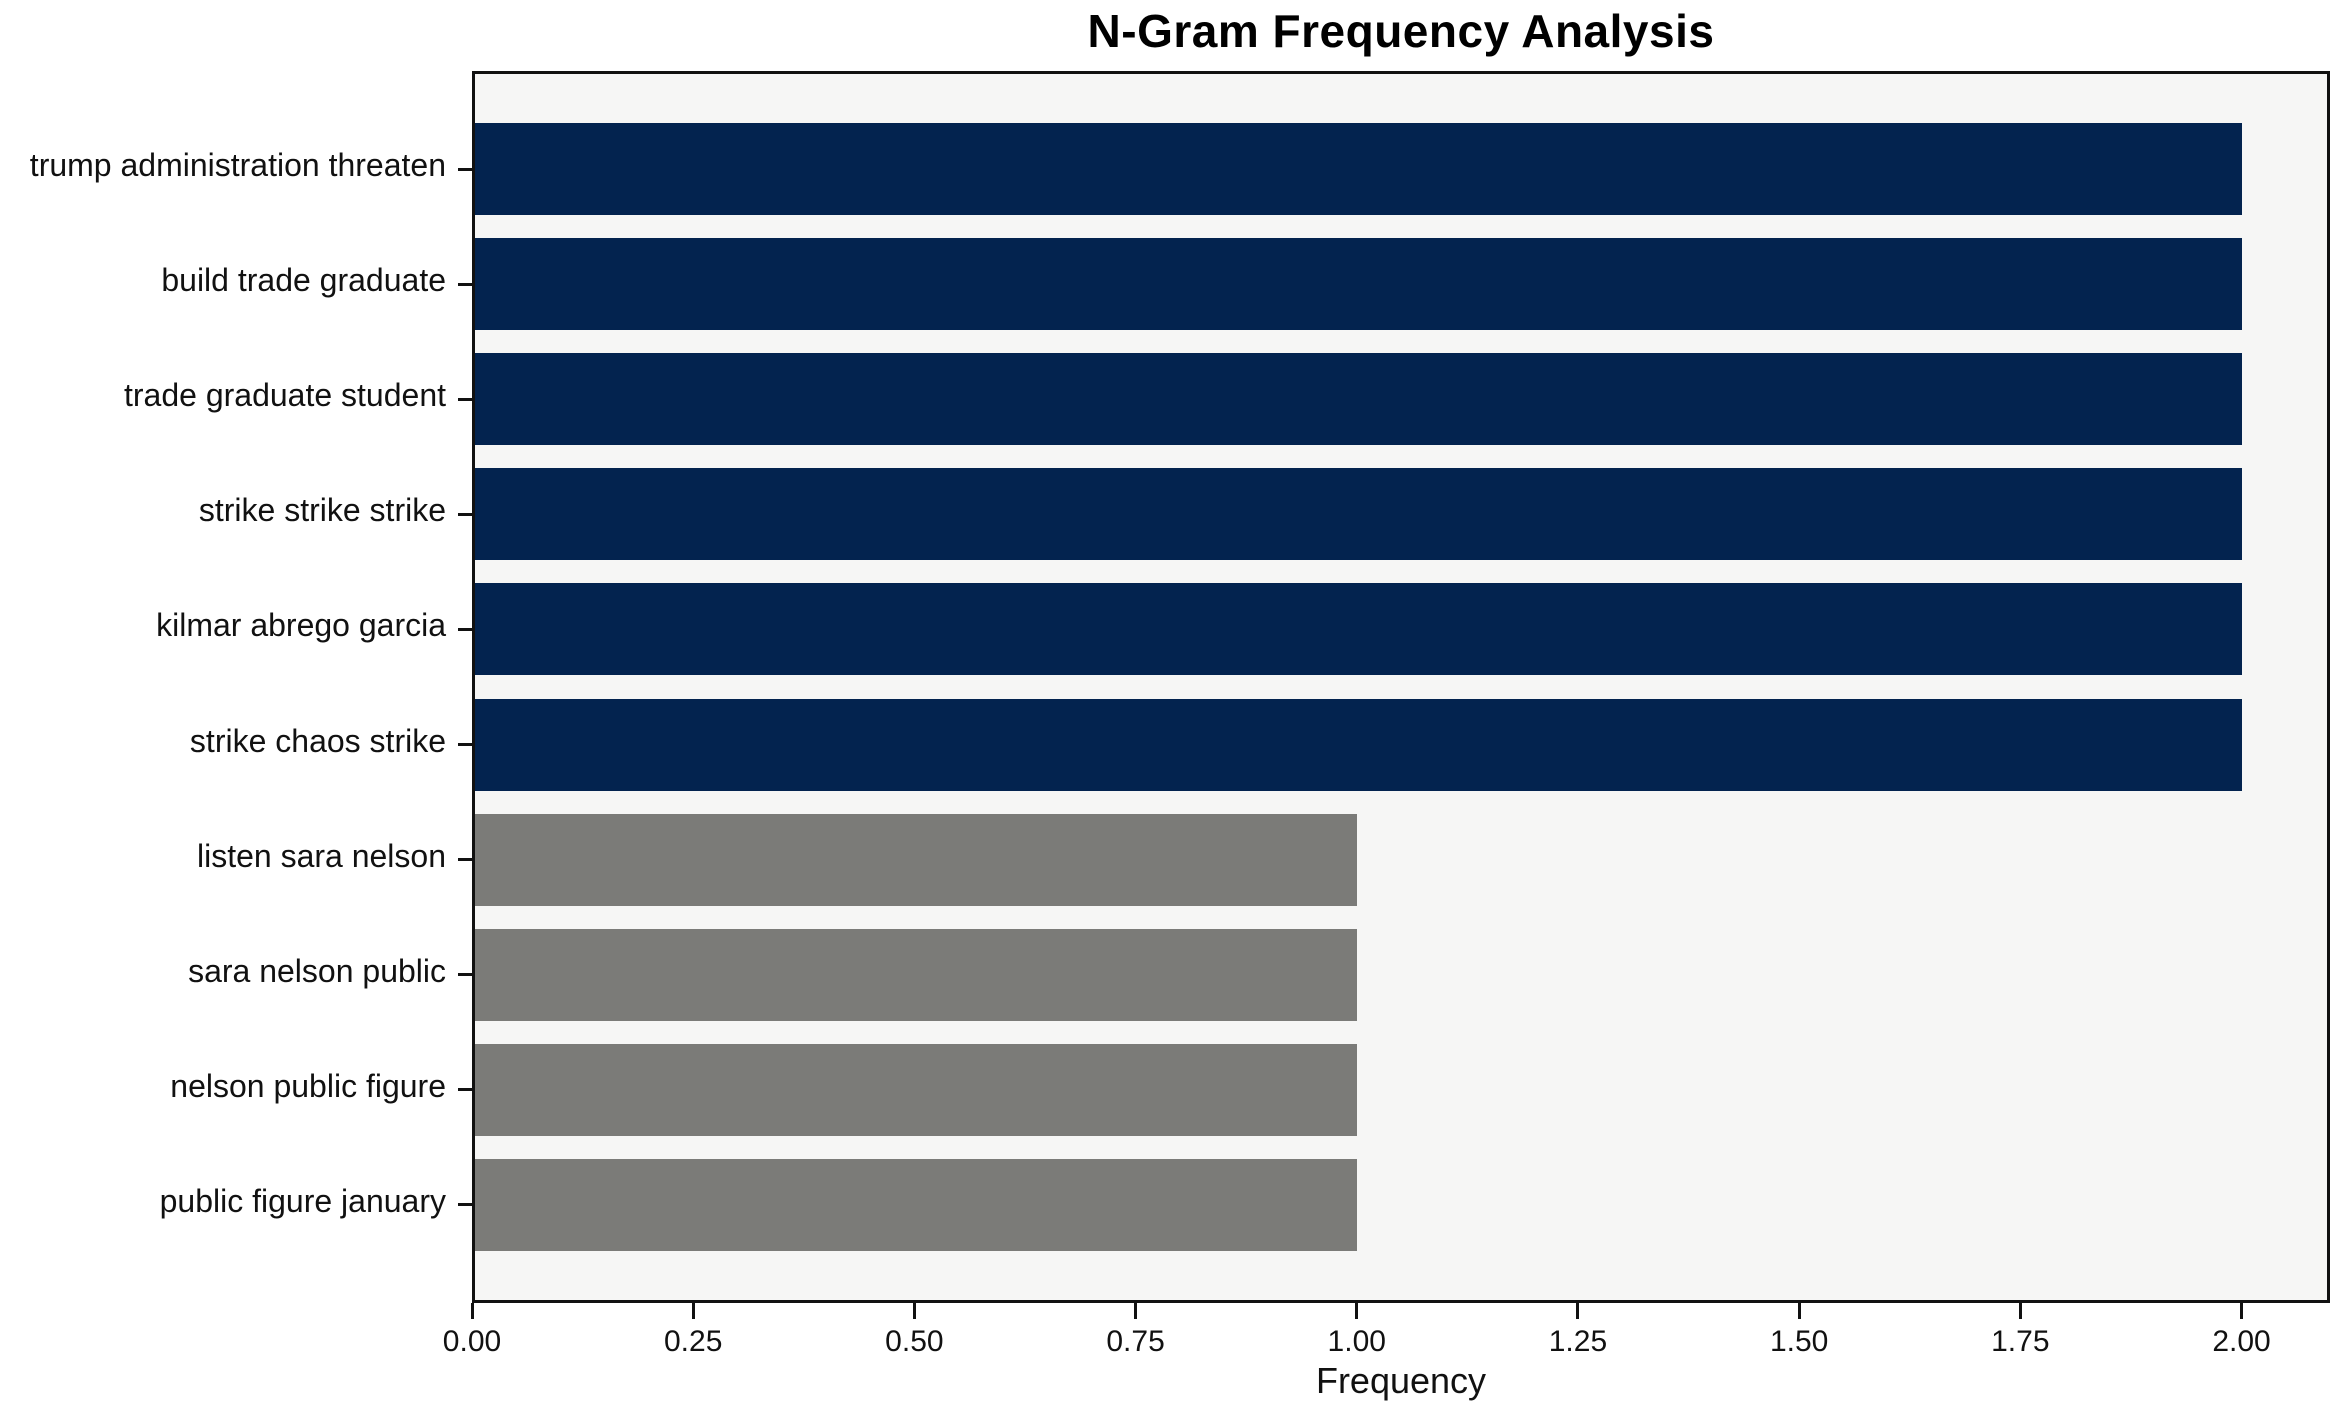  What do you see at coordinates (1356, 1341) in the screenshot?
I see `x-tick-label: 1.00` at bounding box center [1356, 1341].